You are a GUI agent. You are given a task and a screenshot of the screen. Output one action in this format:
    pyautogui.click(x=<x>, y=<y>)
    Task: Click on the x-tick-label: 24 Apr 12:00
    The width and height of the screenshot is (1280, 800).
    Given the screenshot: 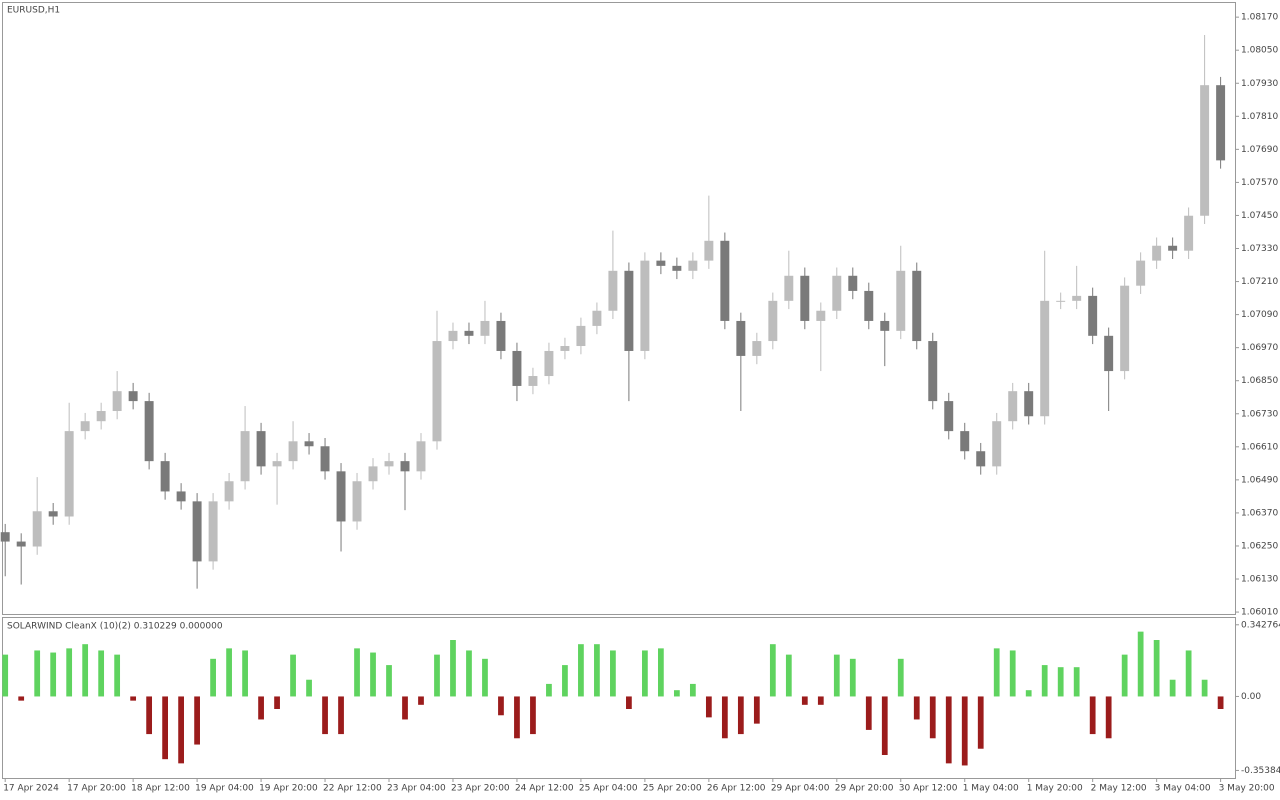 What is the action you would take?
    pyautogui.click(x=544, y=789)
    